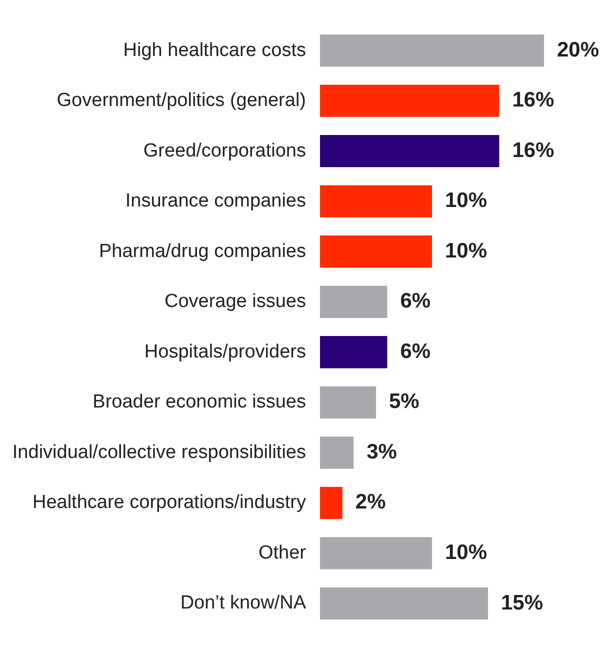 The width and height of the screenshot is (612, 654). Describe the element at coordinates (215, 201) in the screenshot. I see `y-tick-label: Insurance companies` at that location.